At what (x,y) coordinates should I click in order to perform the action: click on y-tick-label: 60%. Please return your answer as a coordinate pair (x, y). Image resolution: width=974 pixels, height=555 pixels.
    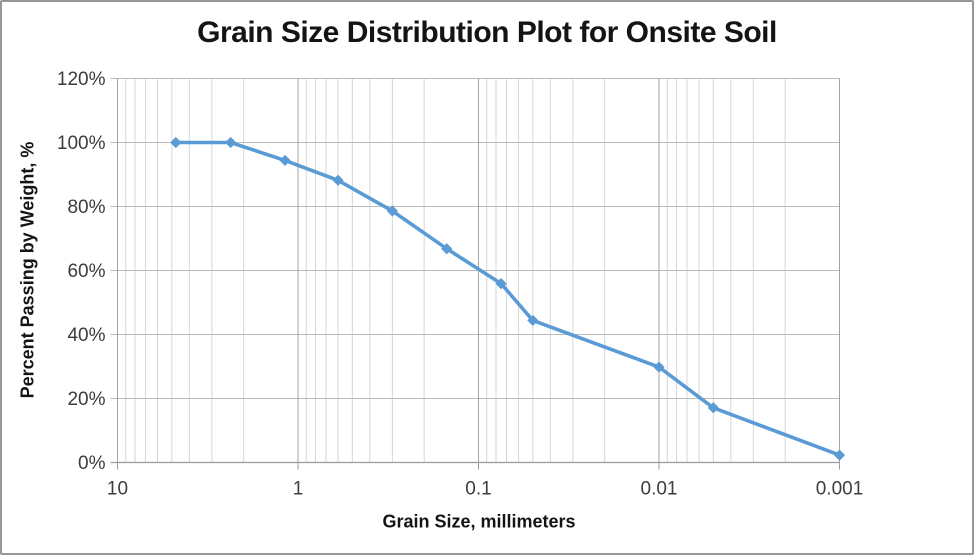
    Looking at the image, I should click on (86, 271).